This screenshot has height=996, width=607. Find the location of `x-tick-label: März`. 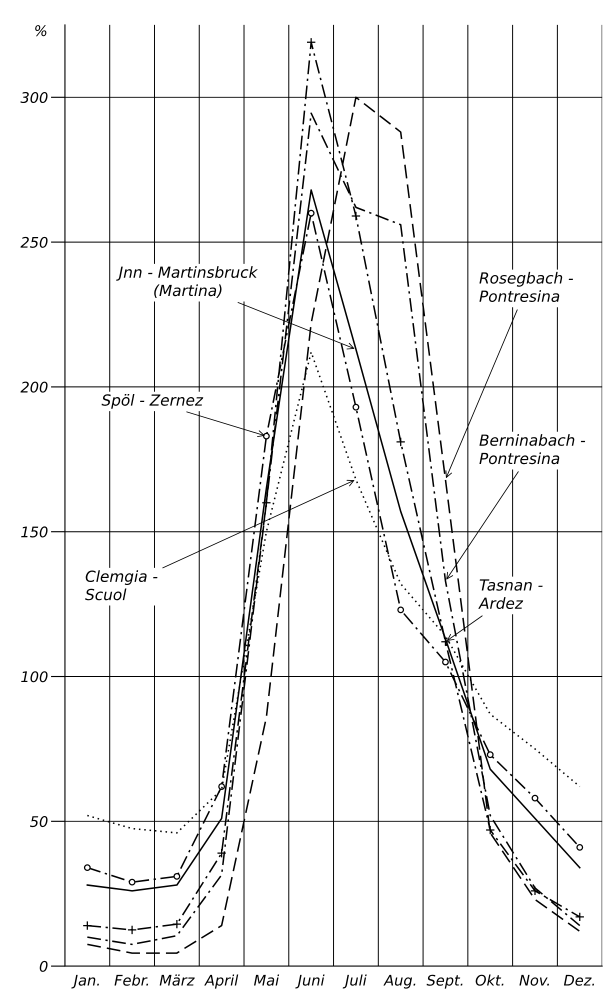

x-tick-label: März is located at coordinates (177, 980).